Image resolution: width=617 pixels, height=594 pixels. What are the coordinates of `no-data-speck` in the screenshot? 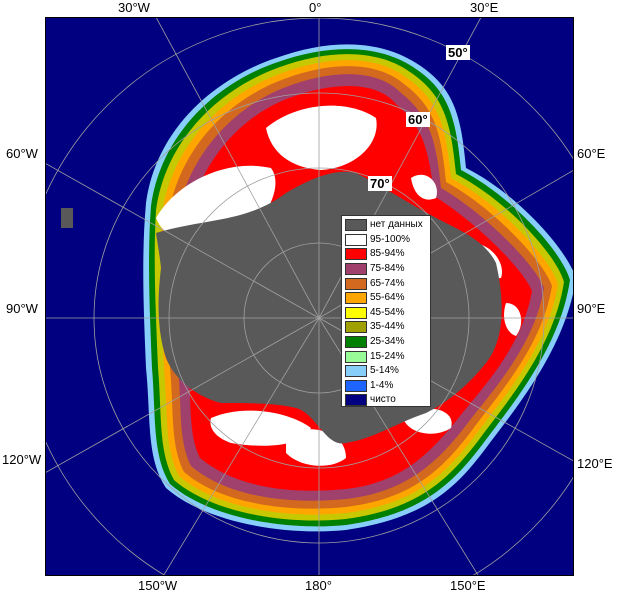 It's located at (67, 218).